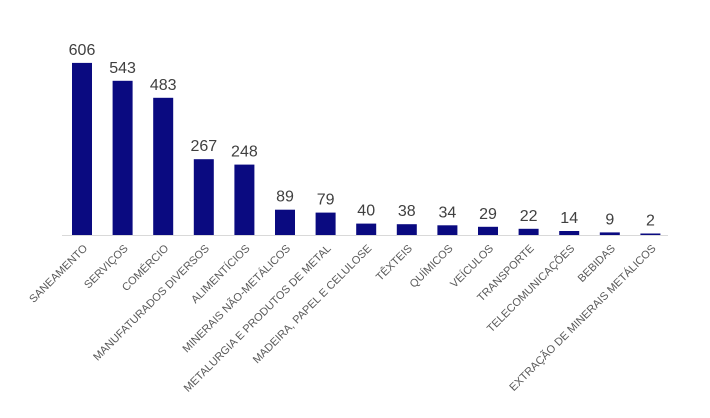 The height and width of the screenshot is (418, 710). I want to click on bar-transporte, so click(529, 232).